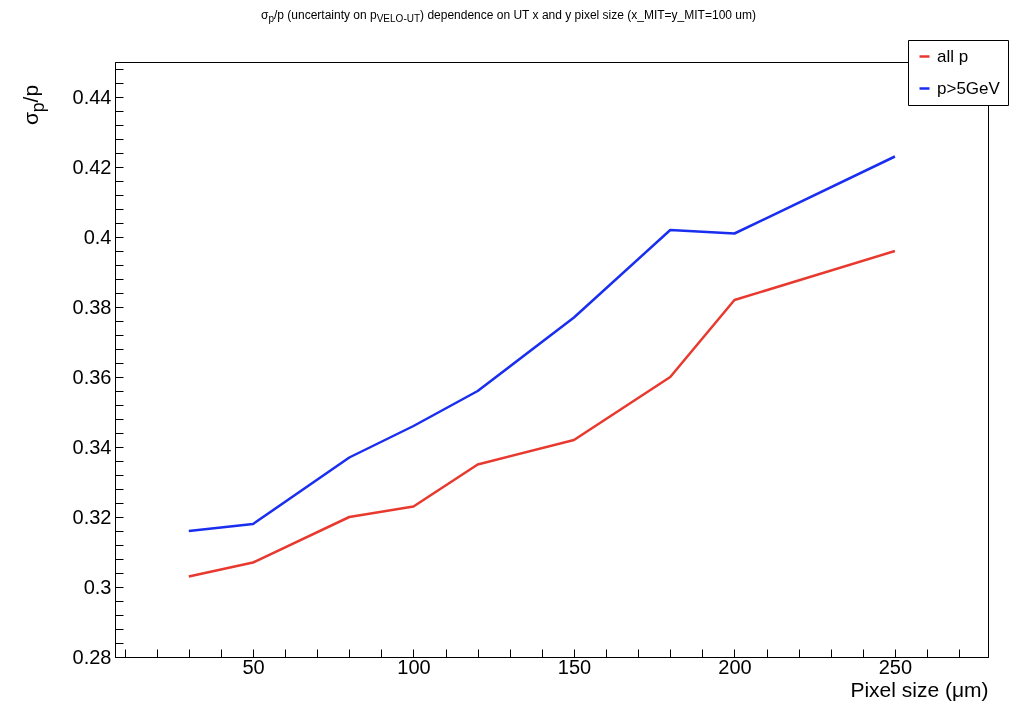 The height and width of the screenshot is (712, 1017). What do you see at coordinates (92, 306) in the screenshot?
I see `y-tick-label: 0.38` at bounding box center [92, 306].